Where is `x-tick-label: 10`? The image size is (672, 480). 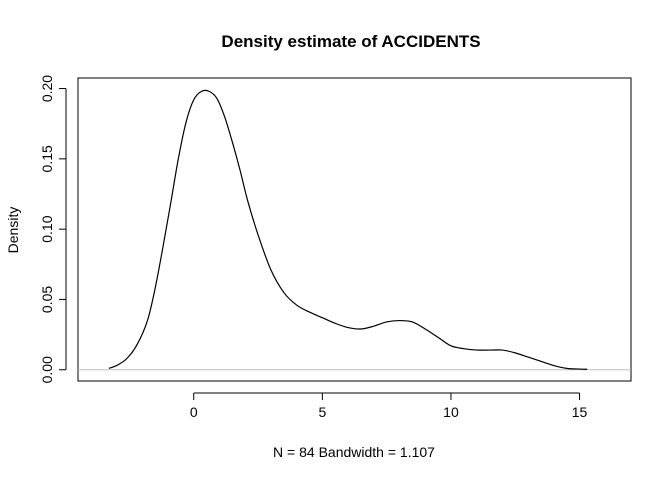 x-tick-label: 10 is located at coordinates (451, 412).